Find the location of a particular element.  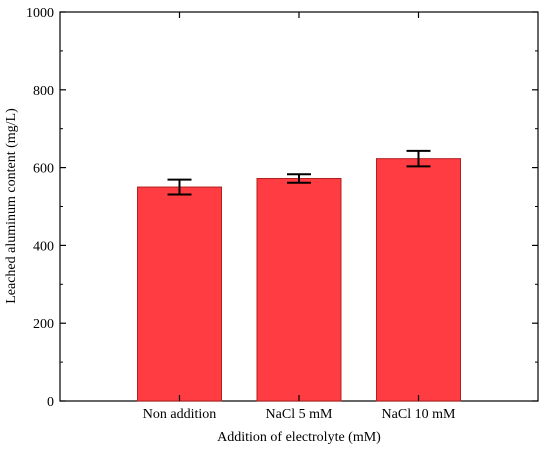

y-tick-label: 200 is located at coordinates (43, 324).